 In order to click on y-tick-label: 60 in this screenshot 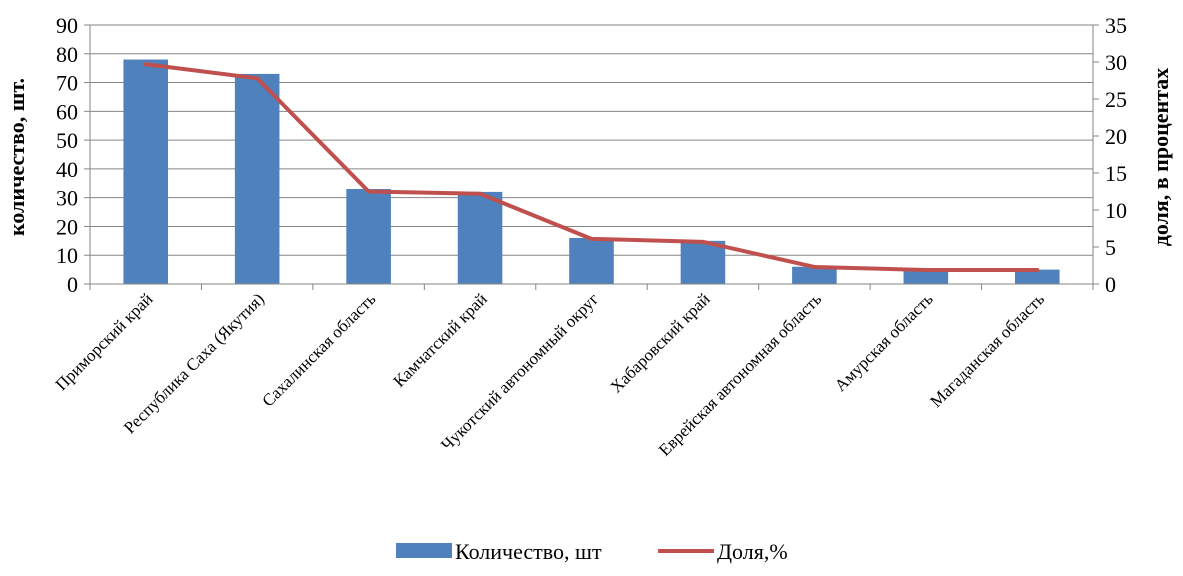, I will do `click(67, 111)`.